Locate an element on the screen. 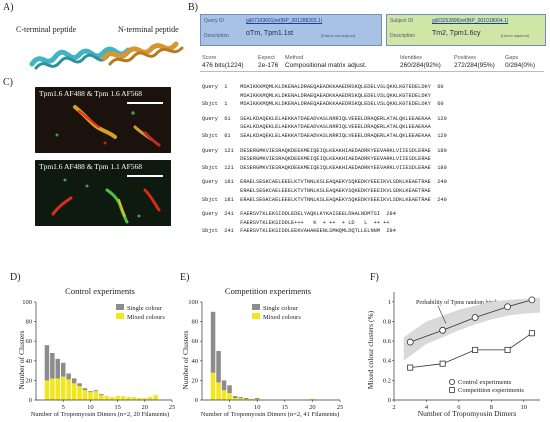 The image size is (550, 422). stats-expect-header: Expect is located at coordinates (266, 58).